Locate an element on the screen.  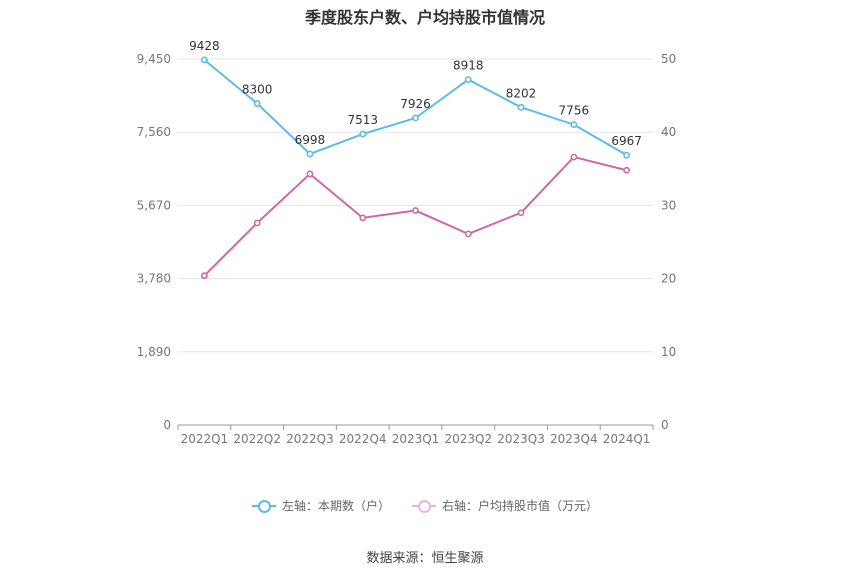
data-label: 6998 is located at coordinates (310, 140).